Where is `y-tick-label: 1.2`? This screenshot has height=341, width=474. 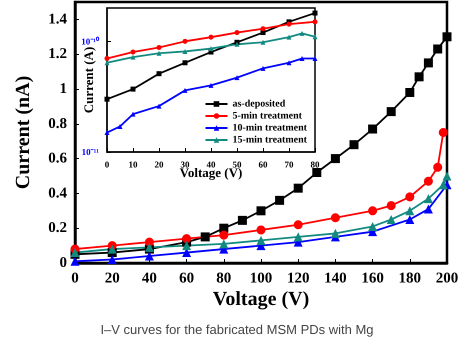
y-tick-label: 1.2 is located at coordinates (57, 54).